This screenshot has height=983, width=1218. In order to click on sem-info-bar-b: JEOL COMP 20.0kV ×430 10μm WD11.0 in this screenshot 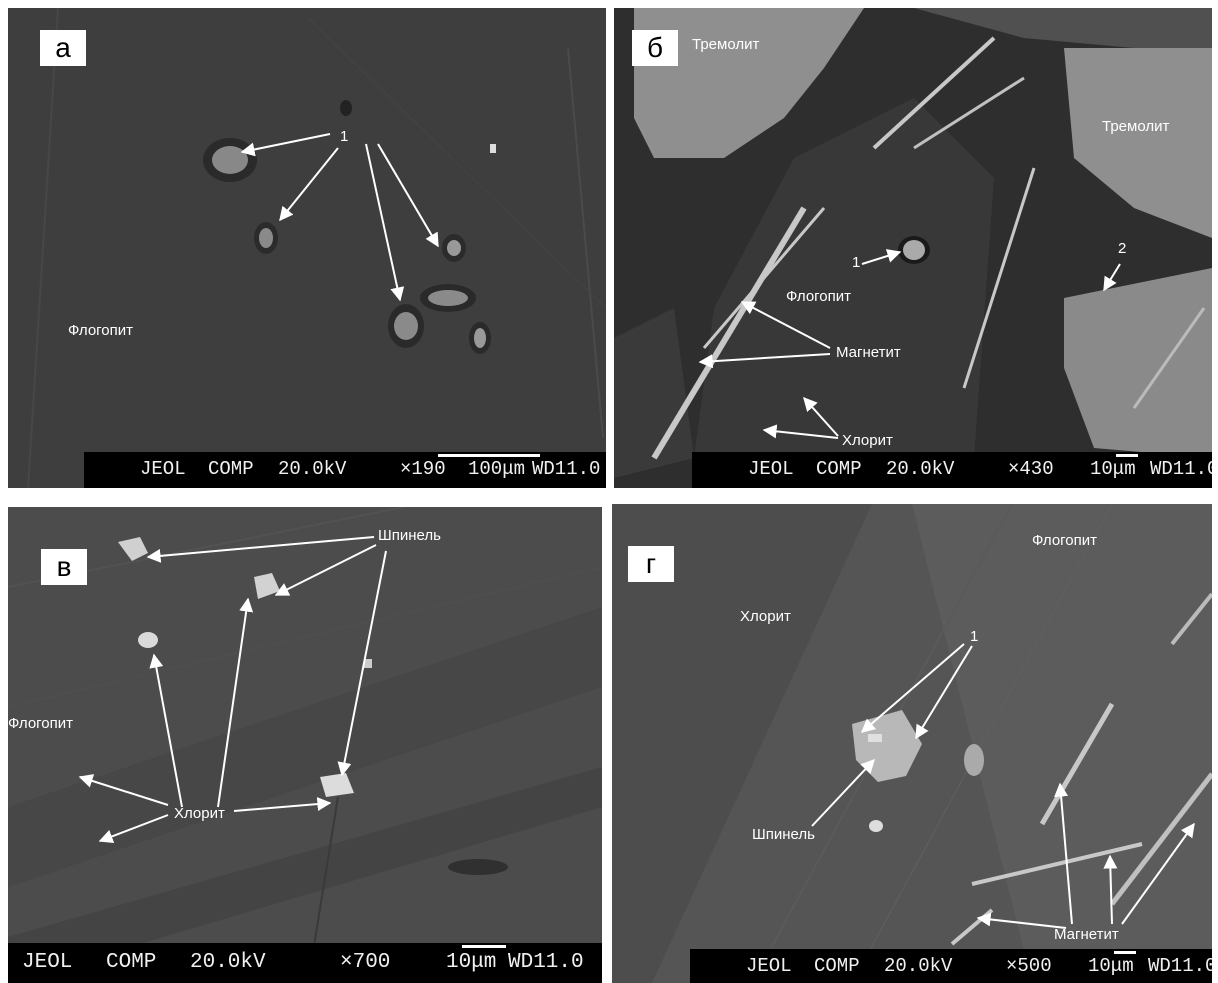, I will do `click(952, 470)`.